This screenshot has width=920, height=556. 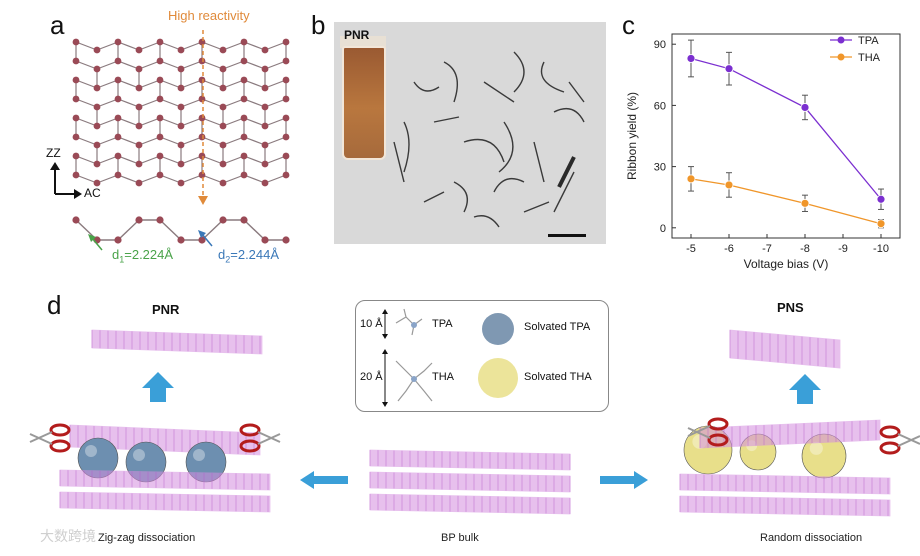 What do you see at coordinates (460, 538) in the screenshot?
I see `bp-bulk-caption: BP bulk` at bounding box center [460, 538].